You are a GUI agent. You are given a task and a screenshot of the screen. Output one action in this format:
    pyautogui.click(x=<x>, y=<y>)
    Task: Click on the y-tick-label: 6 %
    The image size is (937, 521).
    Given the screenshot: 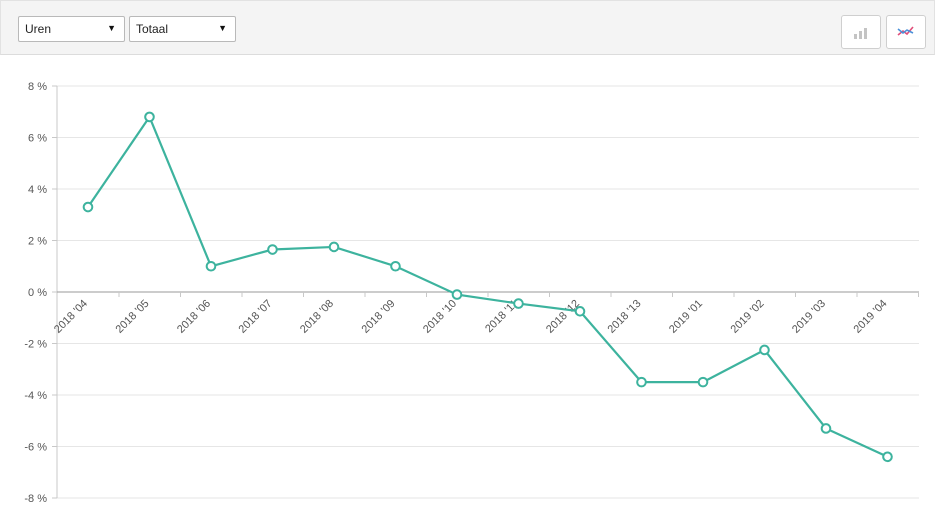 What is the action you would take?
    pyautogui.click(x=37, y=139)
    